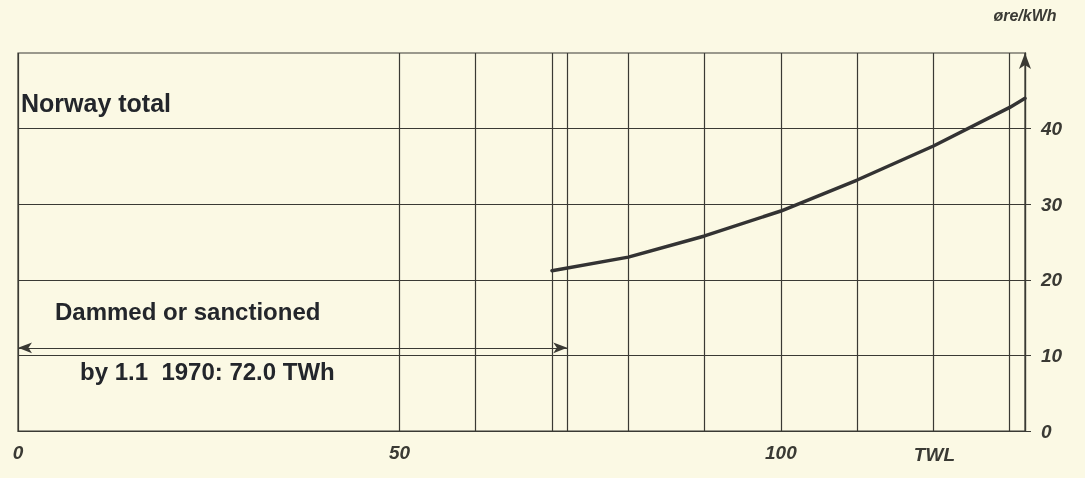  What do you see at coordinates (934, 454) in the screenshot?
I see `x-axis-title: TWL` at bounding box center [934, 454].